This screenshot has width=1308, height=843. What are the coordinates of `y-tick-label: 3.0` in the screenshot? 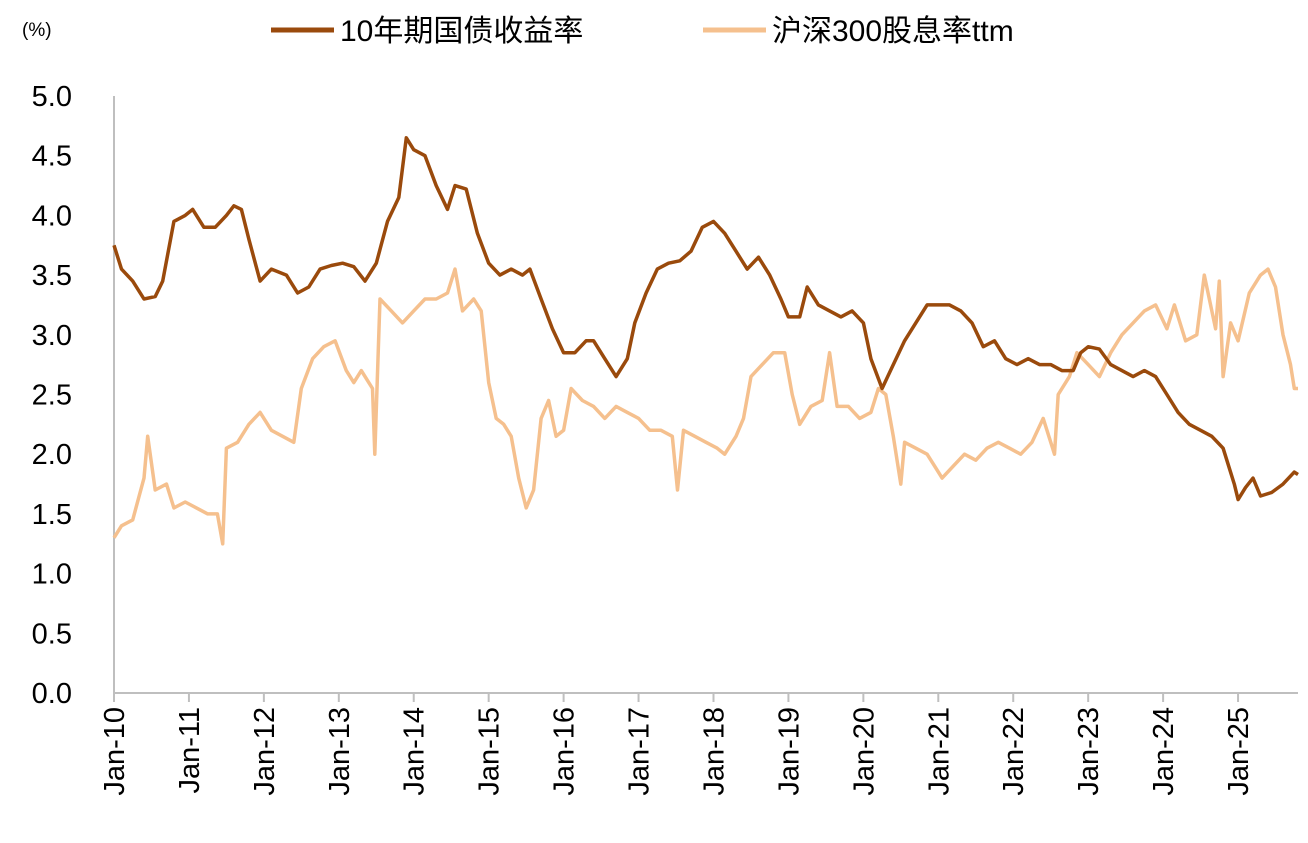 It's located at (52, 336).